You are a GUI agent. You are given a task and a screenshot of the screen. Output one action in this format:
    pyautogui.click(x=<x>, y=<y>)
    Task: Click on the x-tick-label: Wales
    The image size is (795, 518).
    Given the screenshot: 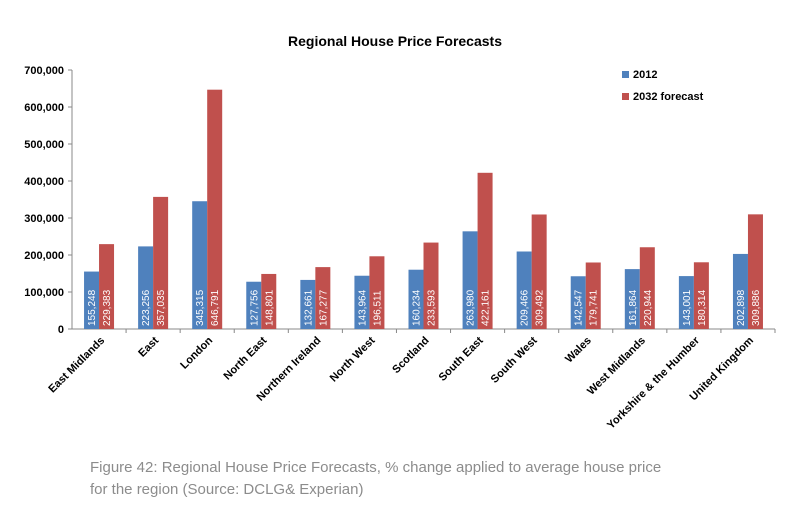 What is the action you would take?
    pyautogui.click(x=578, y=350)
    